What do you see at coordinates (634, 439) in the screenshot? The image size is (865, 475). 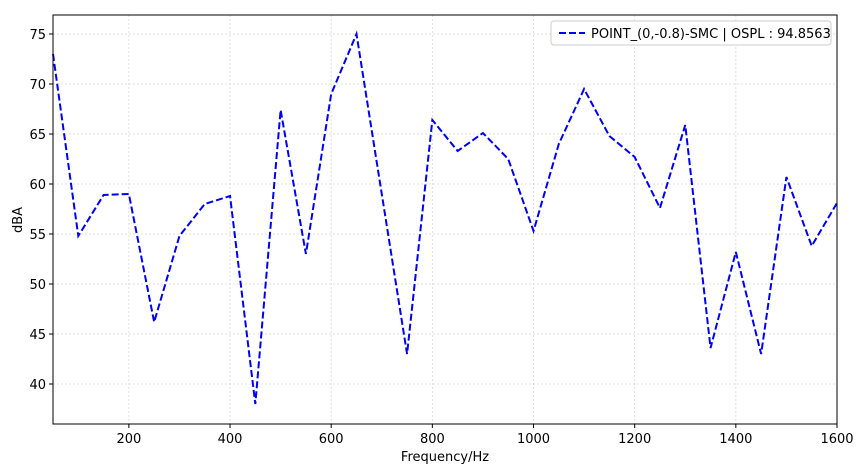 I see `x-tick-label: 1200` at bounding box center [634, 439].